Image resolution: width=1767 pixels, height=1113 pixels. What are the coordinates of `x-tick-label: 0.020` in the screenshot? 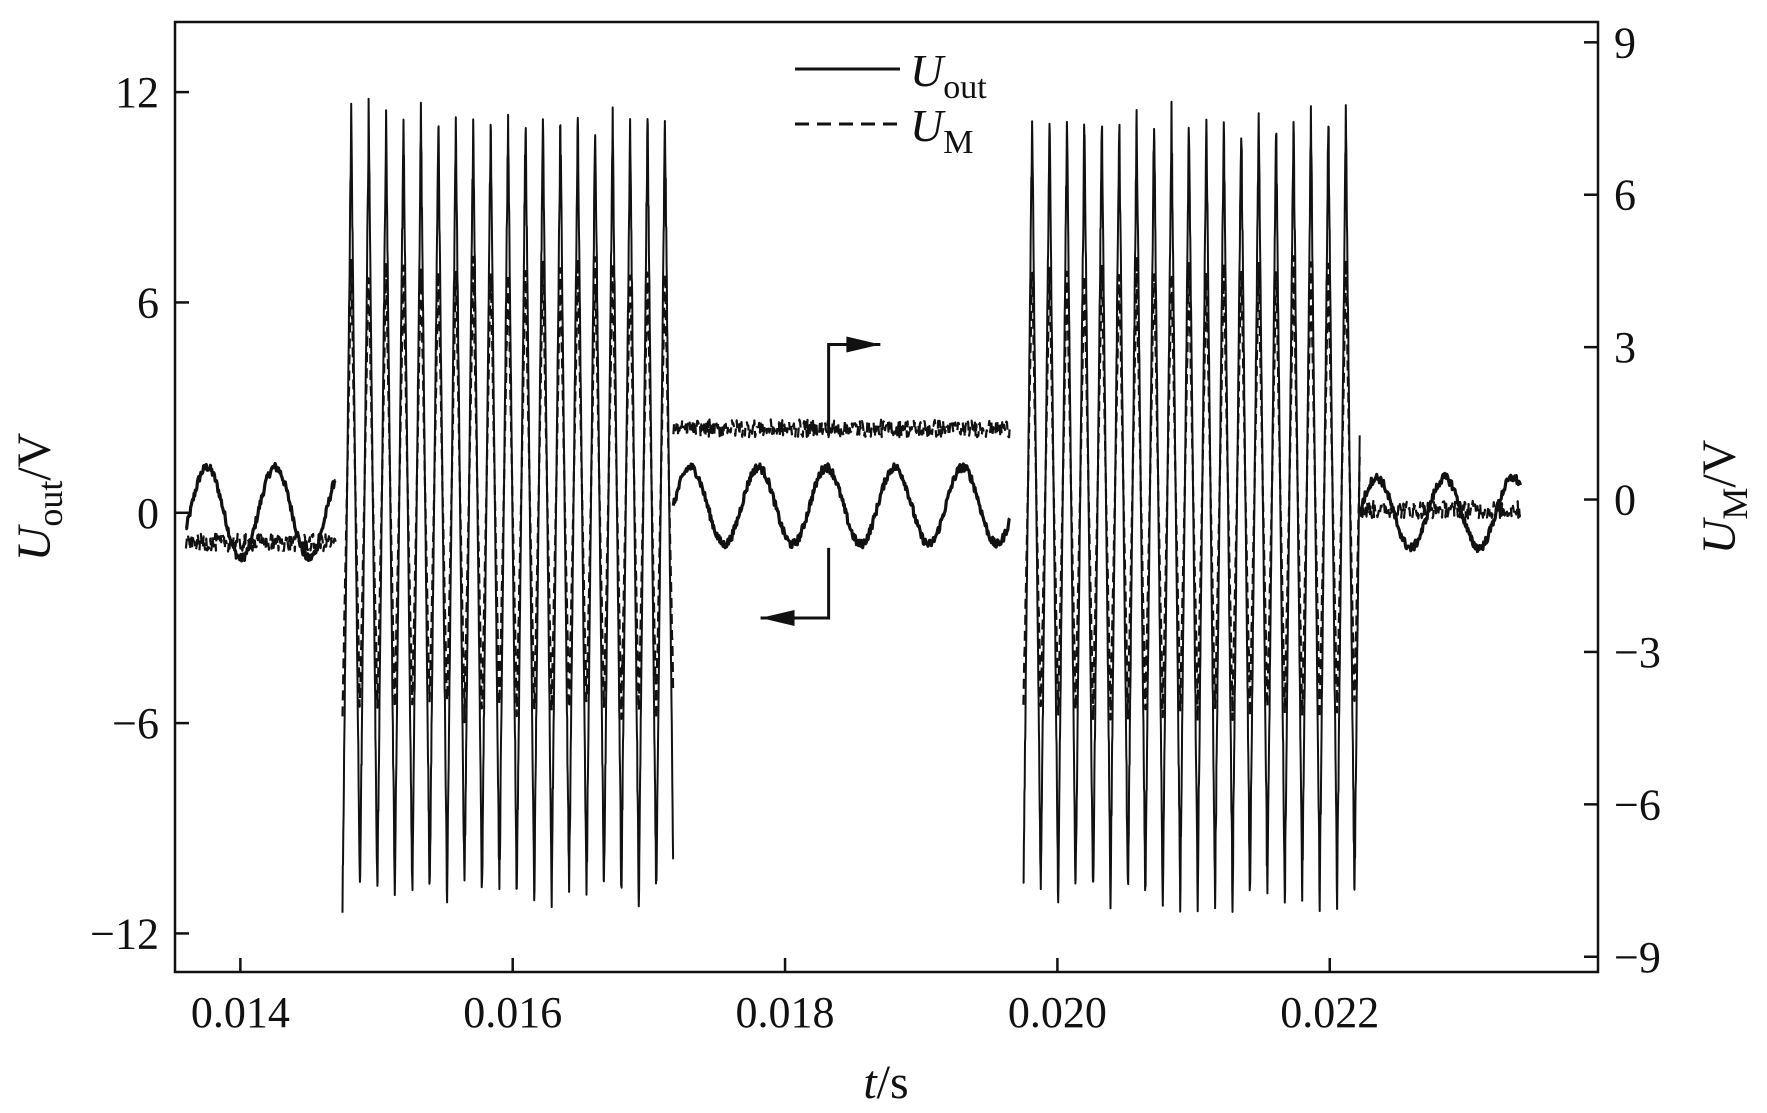 It's located at (1057, 1012).